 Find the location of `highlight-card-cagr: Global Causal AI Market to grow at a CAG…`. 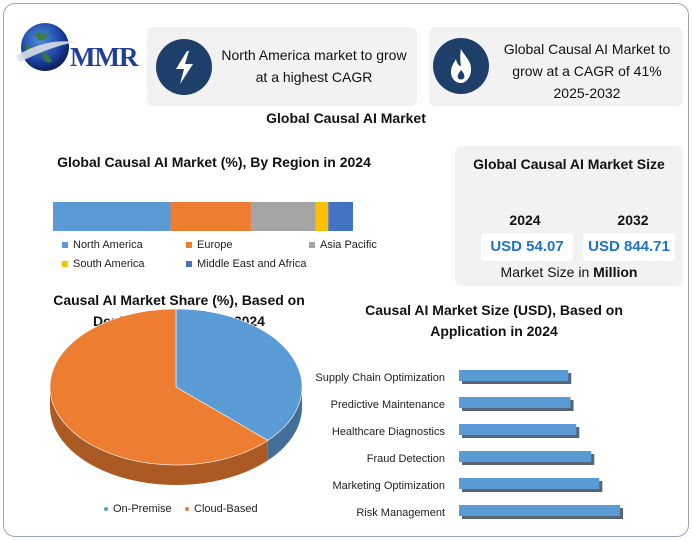

highlight-card-cagr: Global Causal AI Market to grow at a CAG… is located at coordinates (556, 66).